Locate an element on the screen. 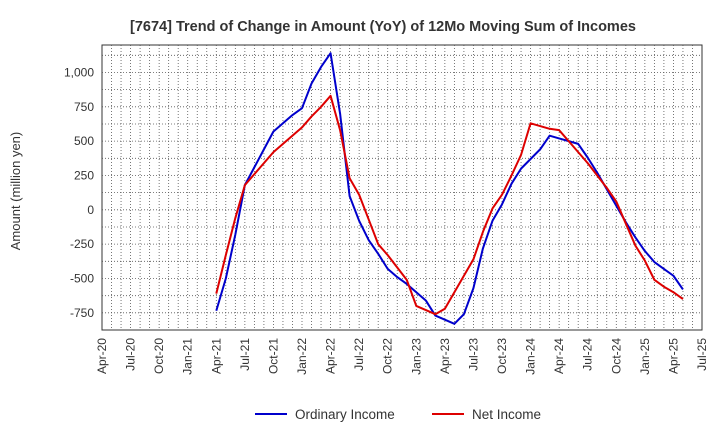 This screenshot has width=720, height=440. x-tick-label: Oct-20 is located at coordinates (159, 356).